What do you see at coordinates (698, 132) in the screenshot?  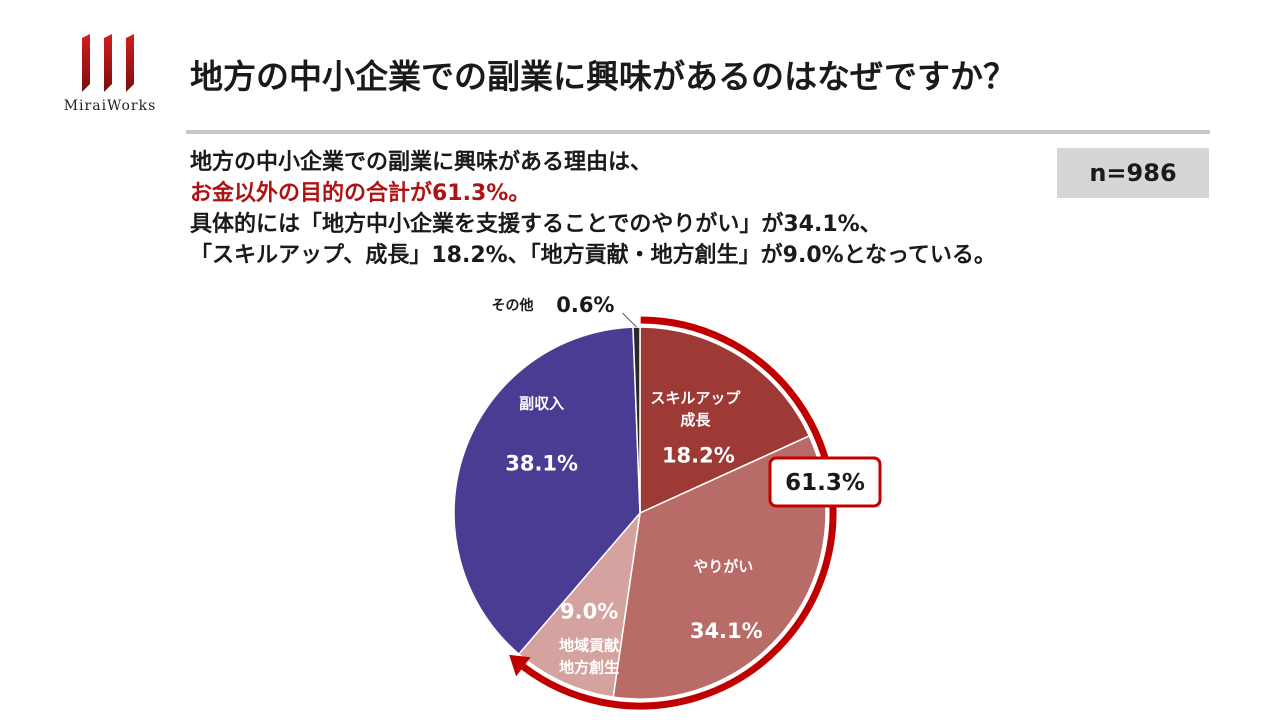 I see `title-divider` at bounding box center [698, 132].